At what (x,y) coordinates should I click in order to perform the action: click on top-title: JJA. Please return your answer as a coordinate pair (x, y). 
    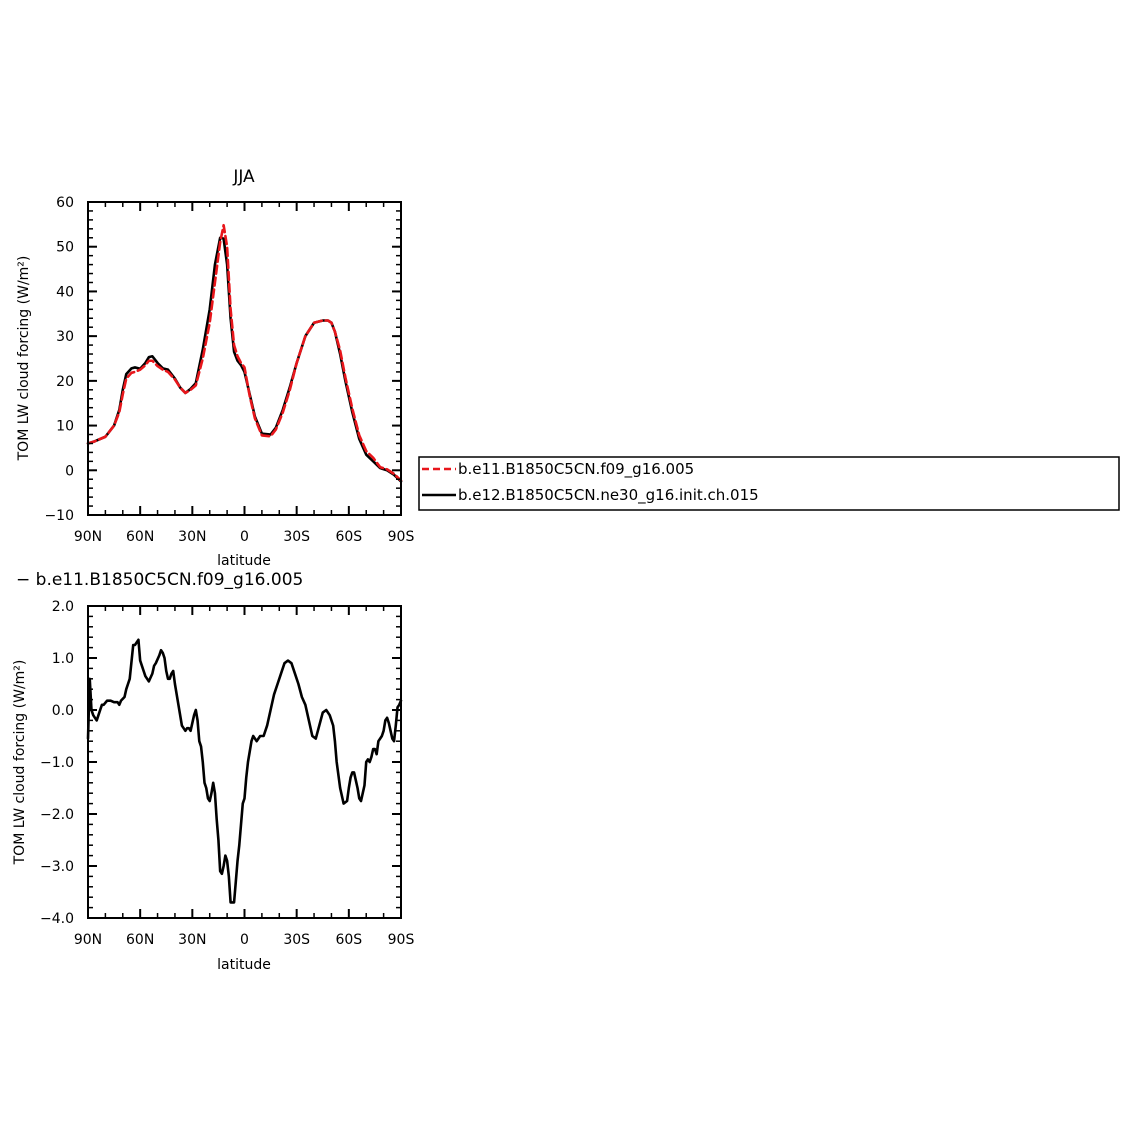
    Looking at the image, I should click on (243, 177).